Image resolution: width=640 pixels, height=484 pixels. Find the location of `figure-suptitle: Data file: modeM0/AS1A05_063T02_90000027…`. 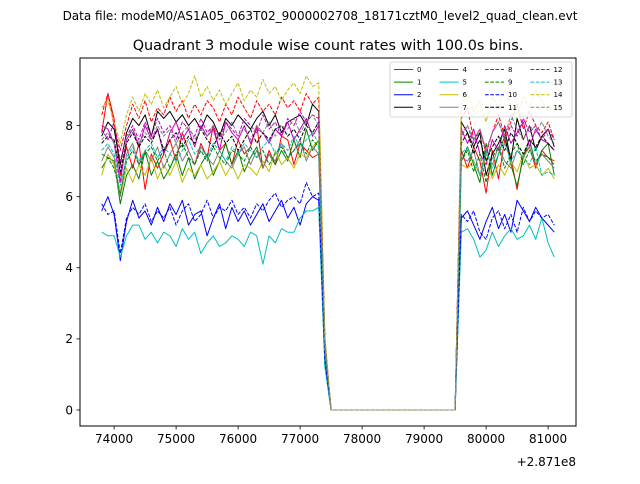

figure-suptitle: Data file: modeM0/AS1A05_063T02_90000027… is located at coordinates (320, 16).